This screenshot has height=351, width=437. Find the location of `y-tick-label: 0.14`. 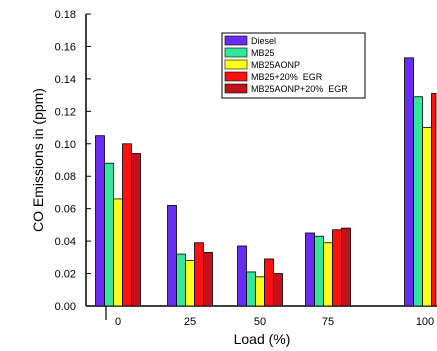

y-tick-label: 0.14 is located at coordinates (65, 80).